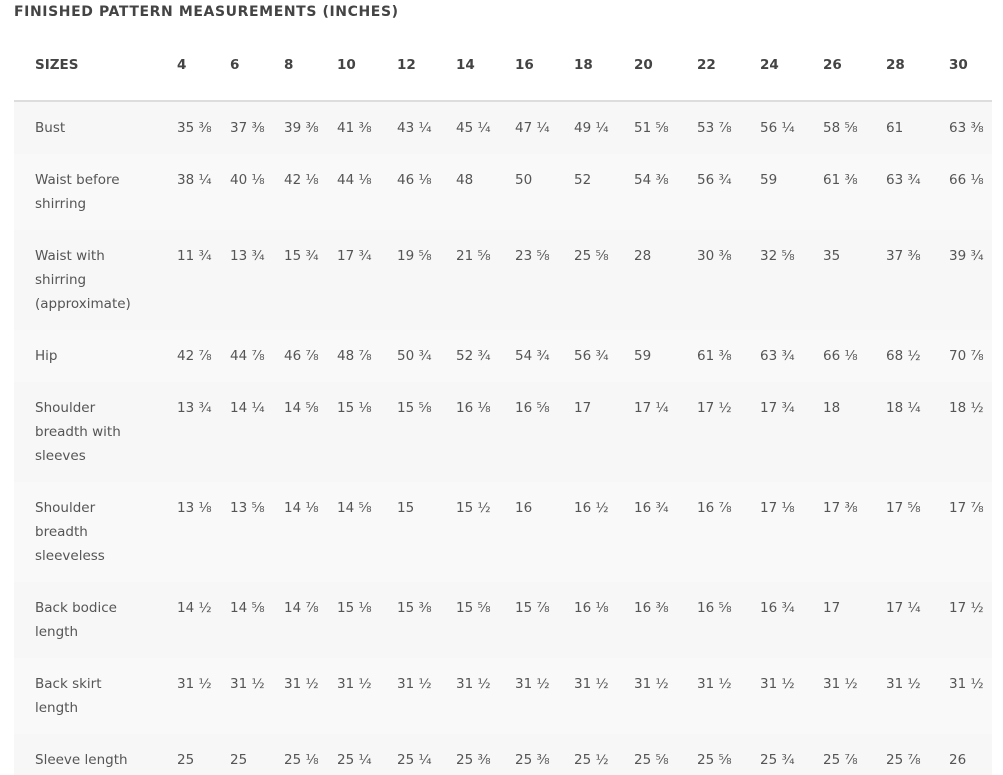 This screenshot has height=775, width=1003. Describe the element at coordinates (354, 760) in the screenshot. I see `measurement-value: 25 ¼` at that location.